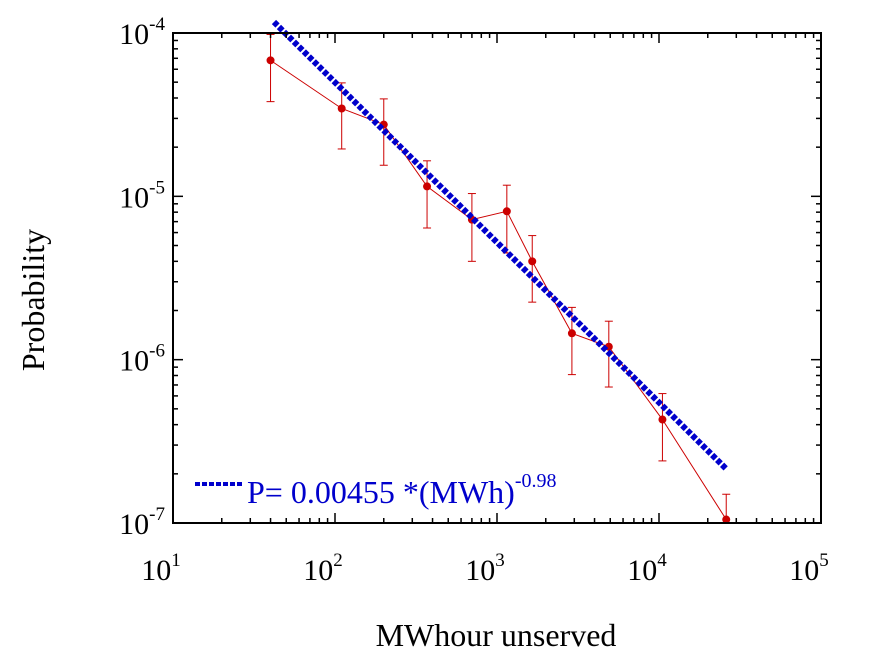 The height and width of the screenshot is (660, 869). I want to click on y-tick-label: 10⁻⁶, so click(142, 359).